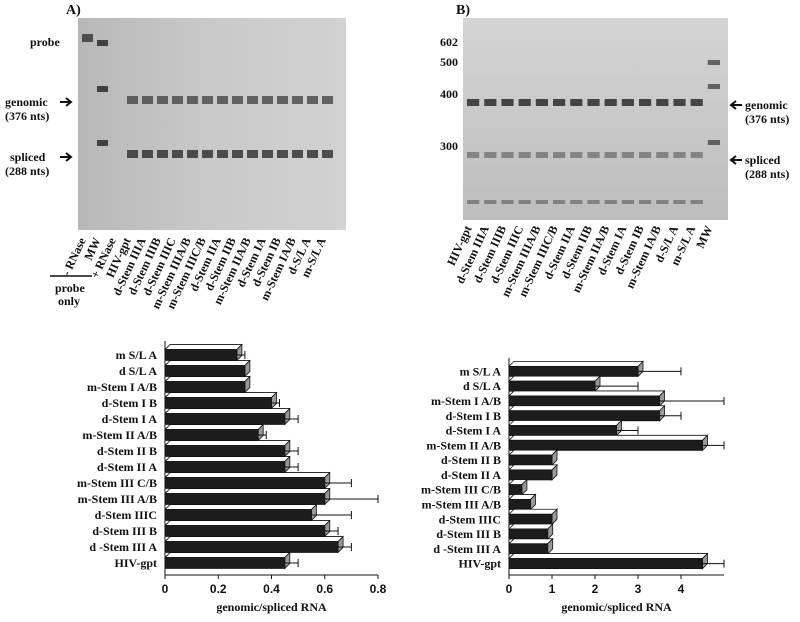 The width and height of the screenshot is (800, 622). Describe the element at coordinates (324, 589) in the screenshot. I see `x-tick-label: 0.6` at that location.